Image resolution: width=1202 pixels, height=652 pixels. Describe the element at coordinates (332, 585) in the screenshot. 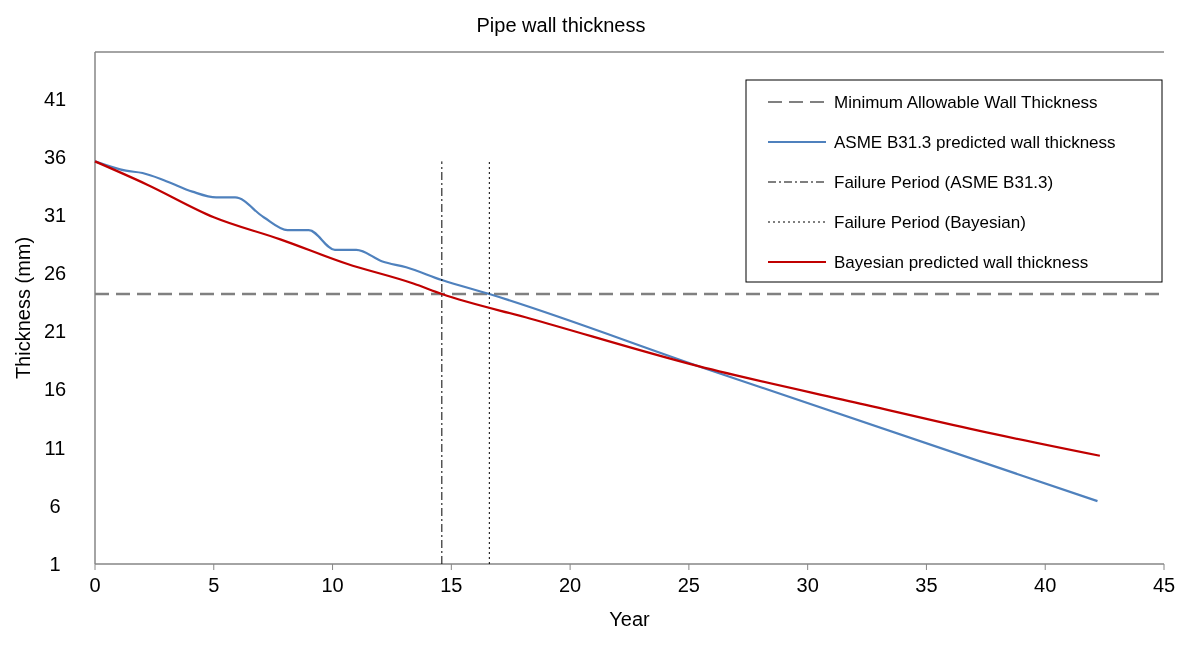

I see `x-tick-label: 10` at that location.